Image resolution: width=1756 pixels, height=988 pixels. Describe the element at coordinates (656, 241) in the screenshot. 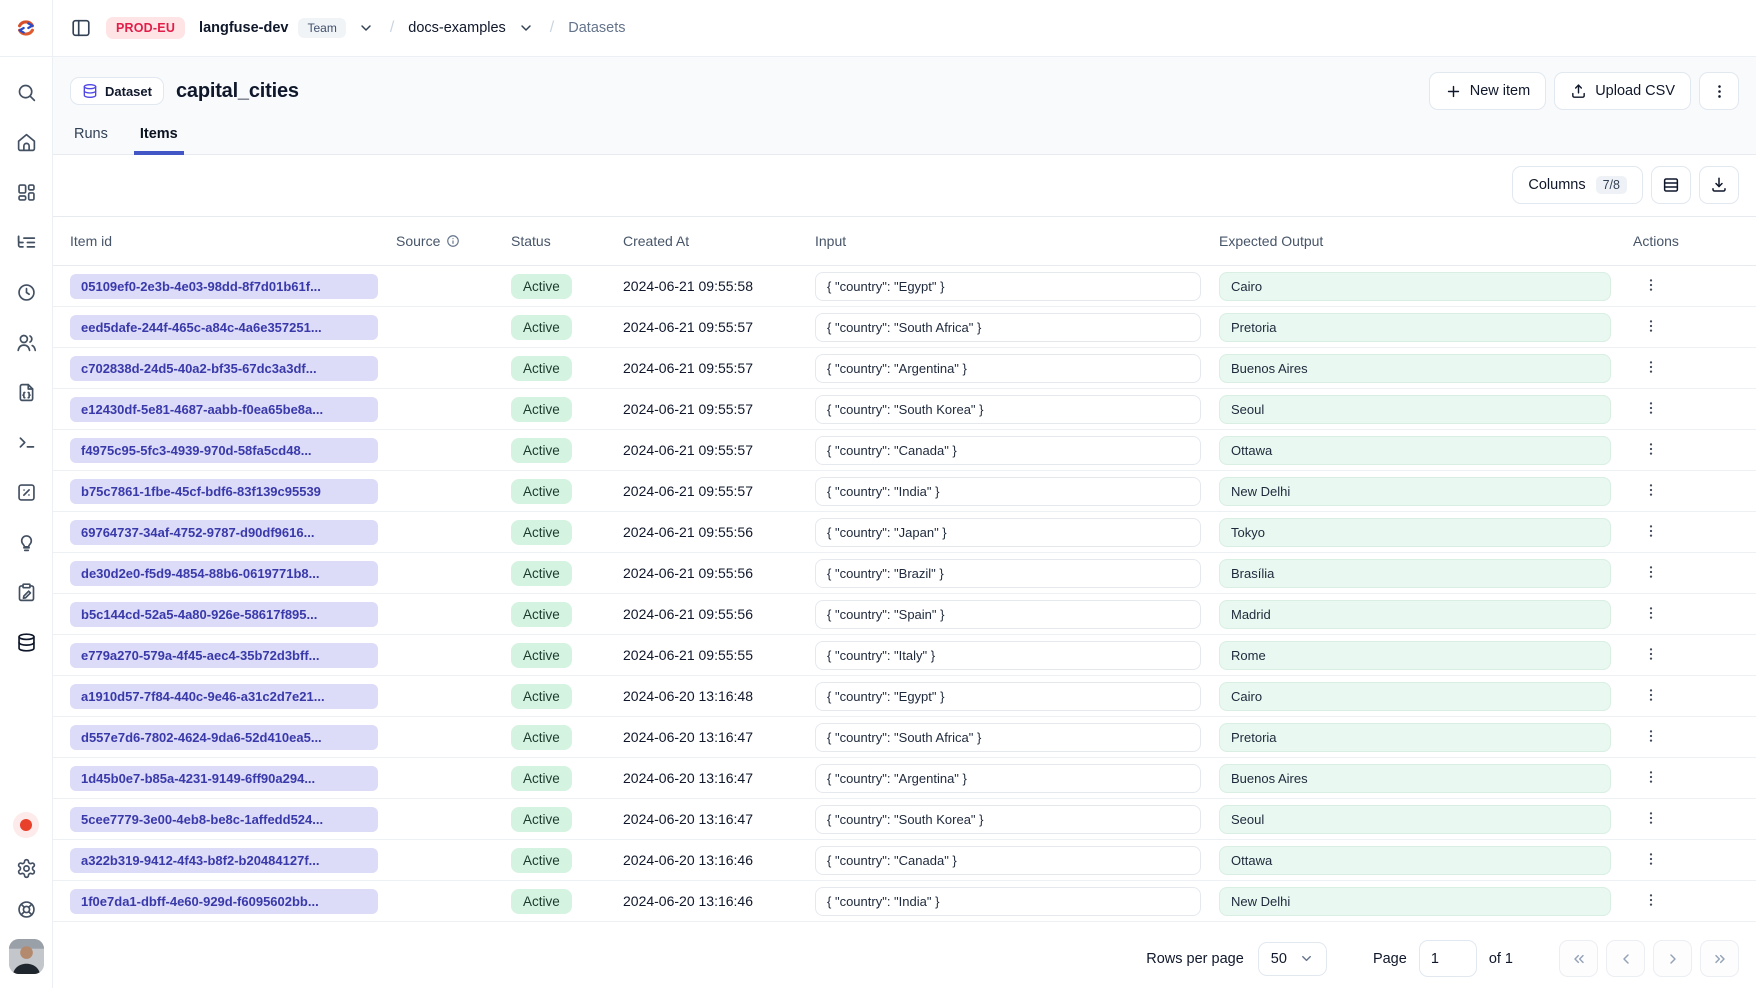

I see `column-header-created-at: Created At` at that location.